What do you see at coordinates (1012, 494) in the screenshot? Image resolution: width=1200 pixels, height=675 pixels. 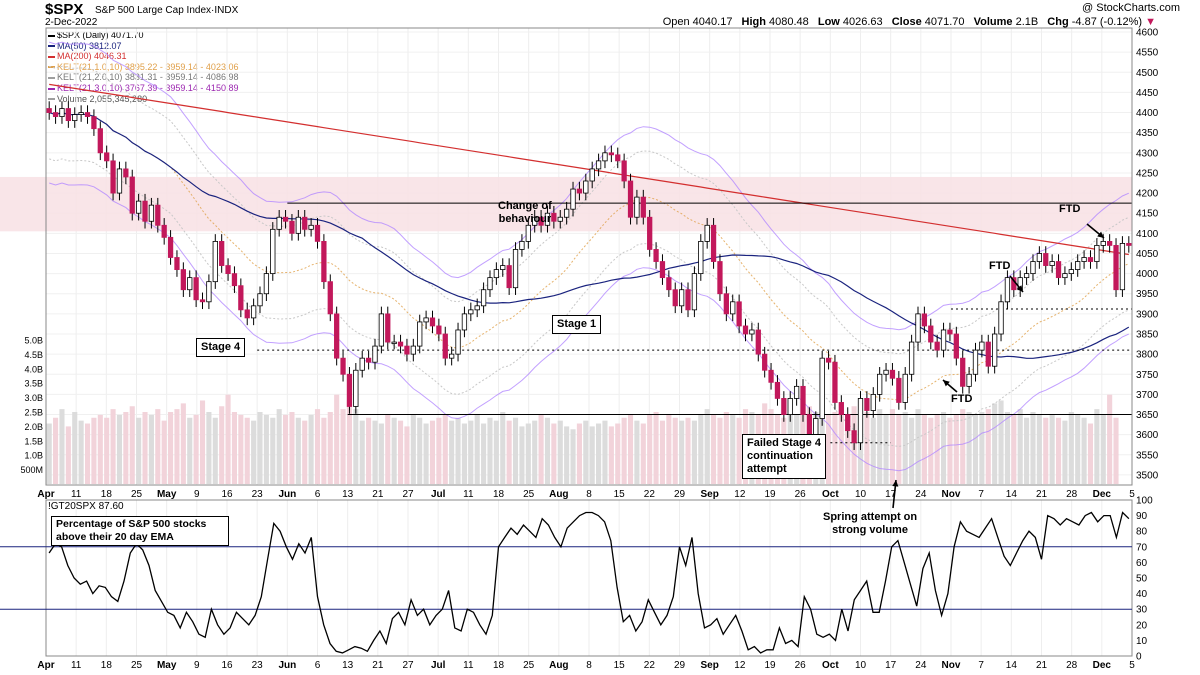 I see `x-tick-label: 14` at bounding box center [1012, 494].